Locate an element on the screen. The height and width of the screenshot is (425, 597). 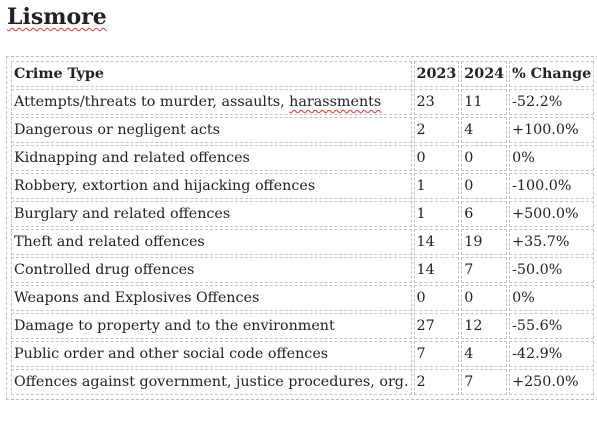
table-row: Kidnapping and related offences 0 0 0% is located at coordinates (303, 158).